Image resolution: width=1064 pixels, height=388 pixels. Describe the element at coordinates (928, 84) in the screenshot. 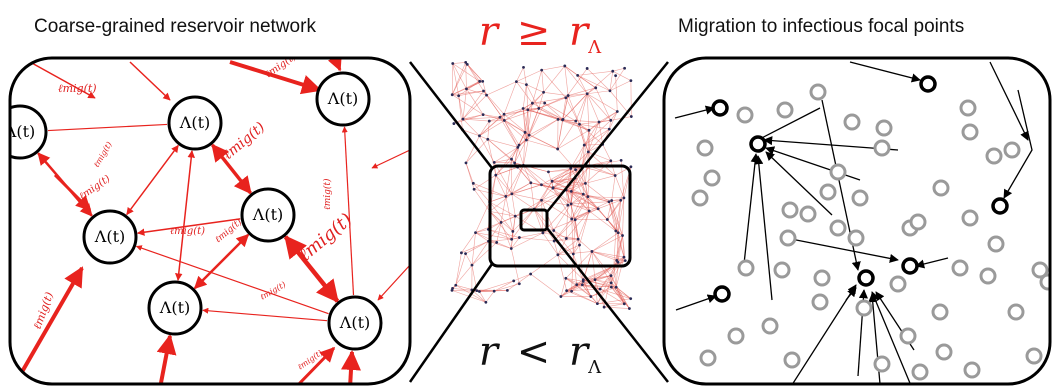

I see `focal-node` at that location.